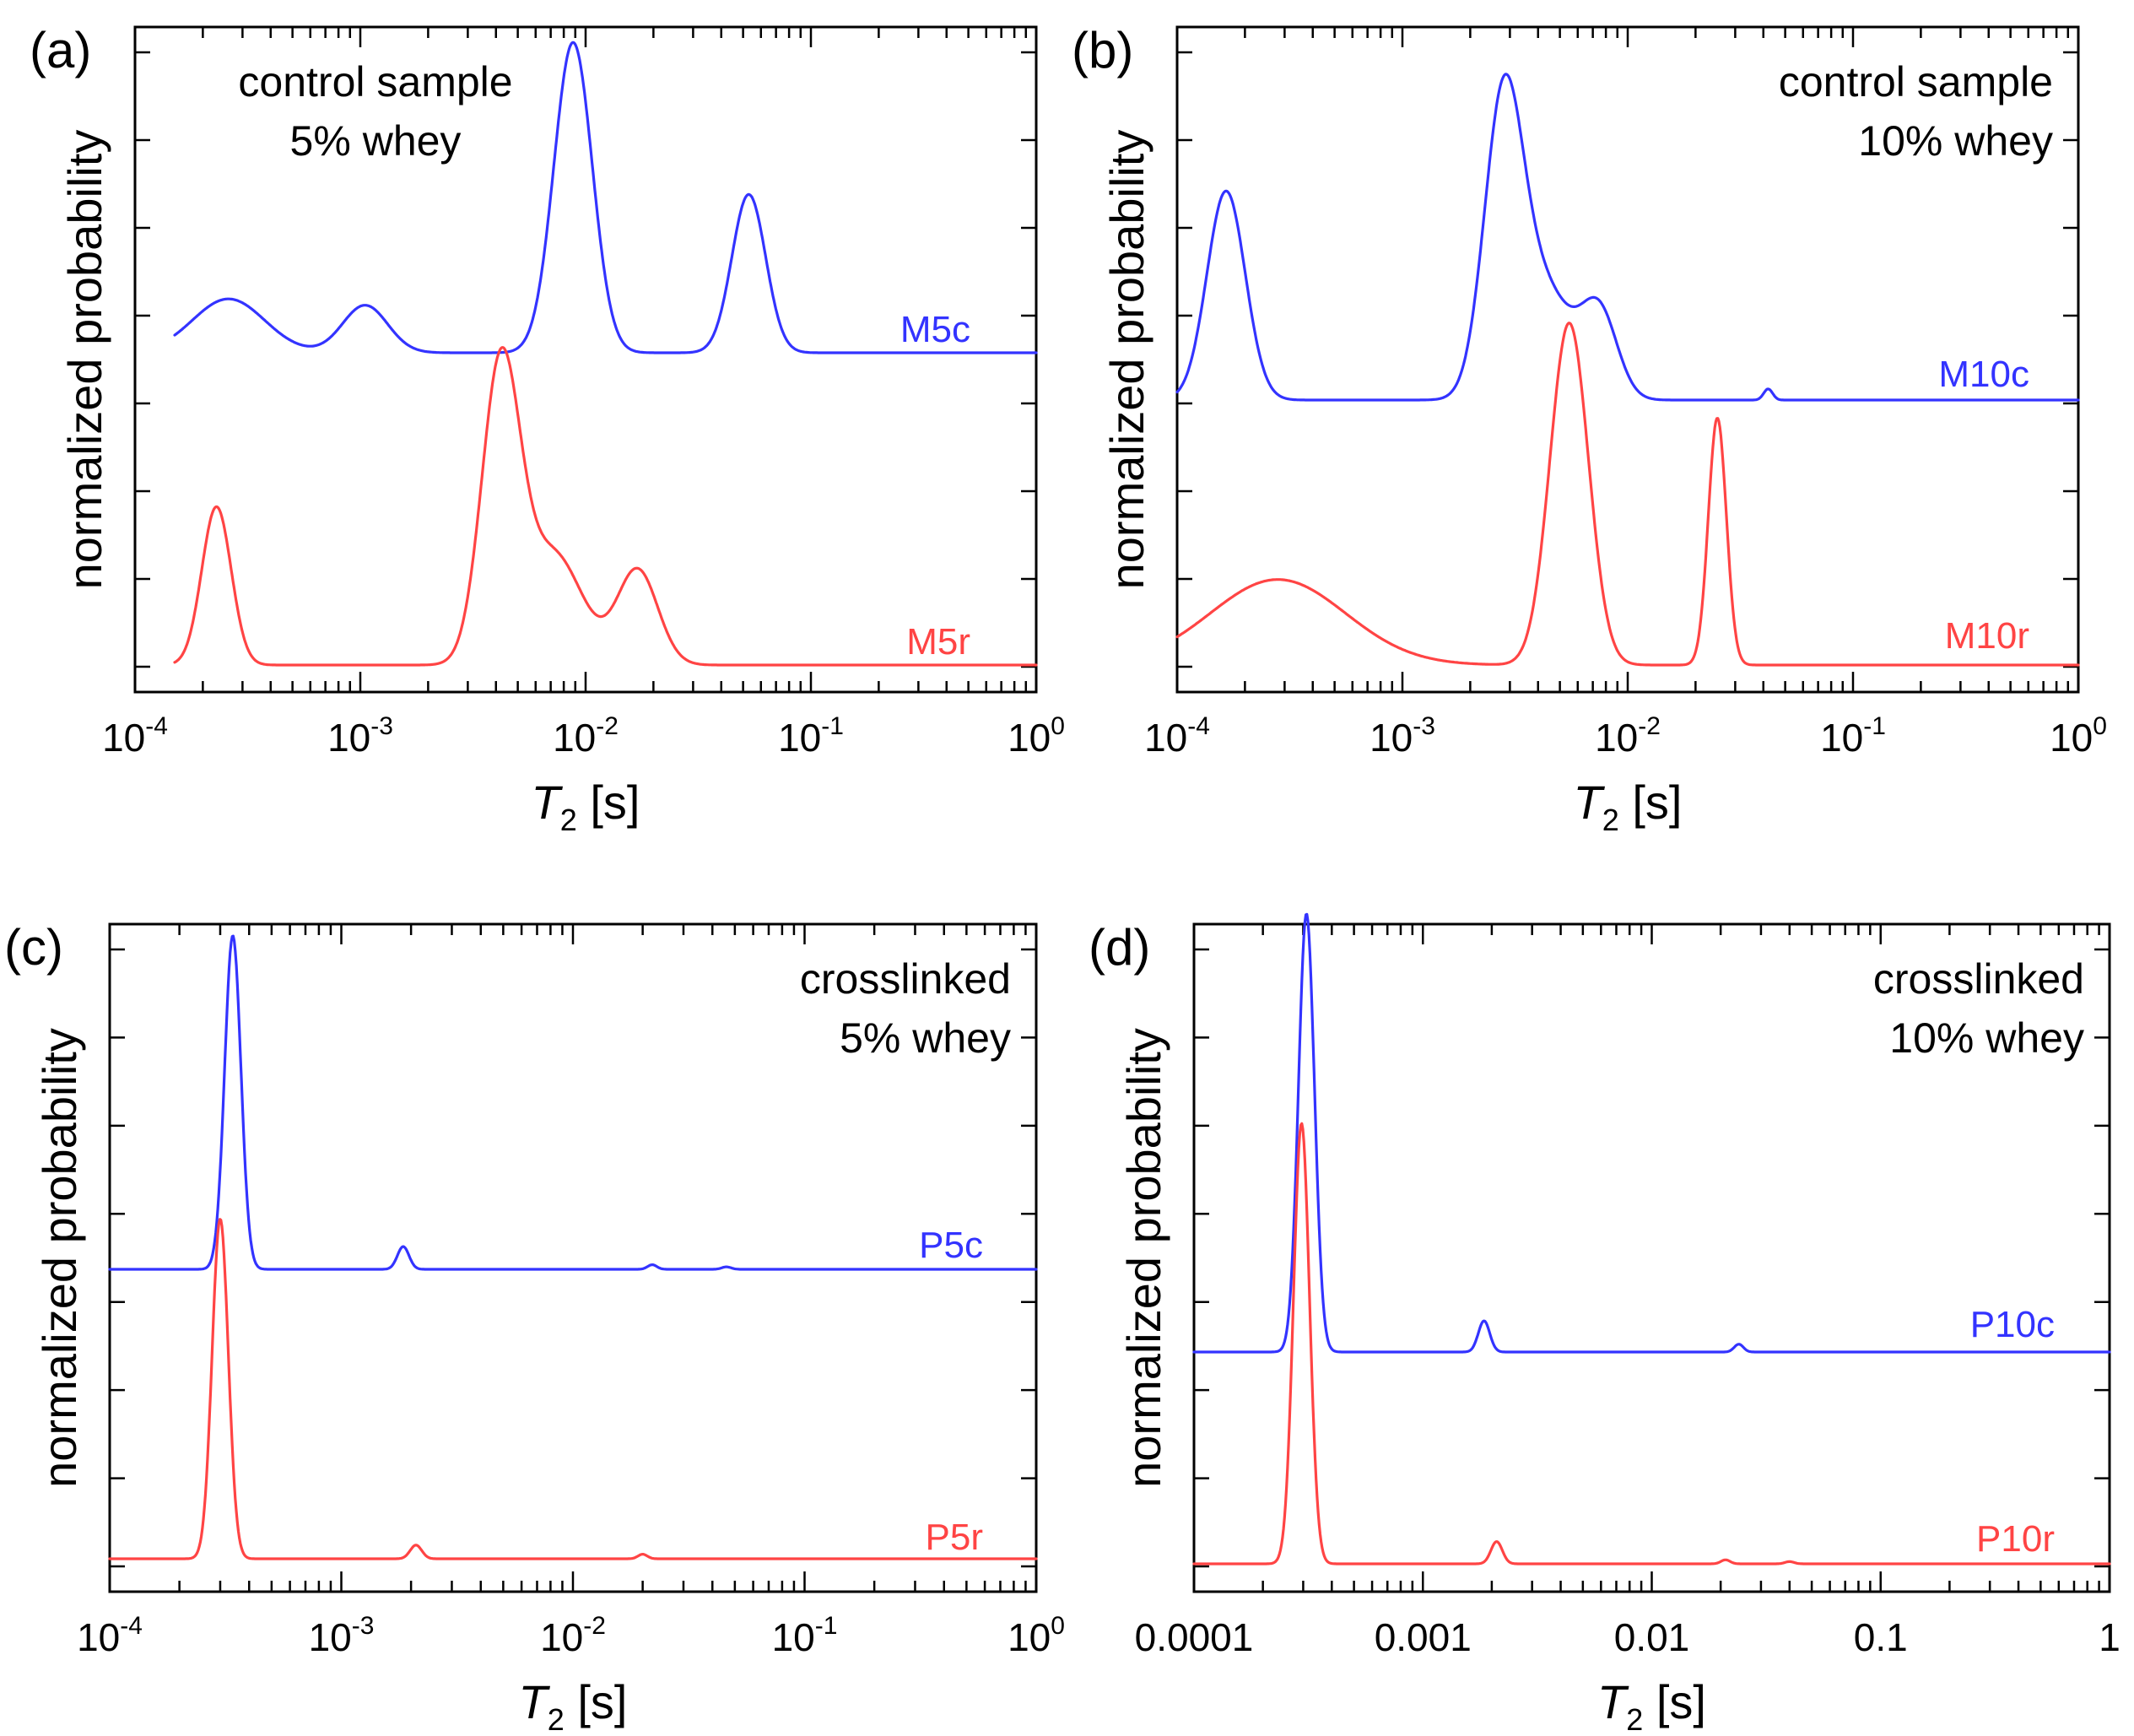 The height and width of the screenshot is (1736, 2134). I want to click on series-m5c-line, so click(605, 197).